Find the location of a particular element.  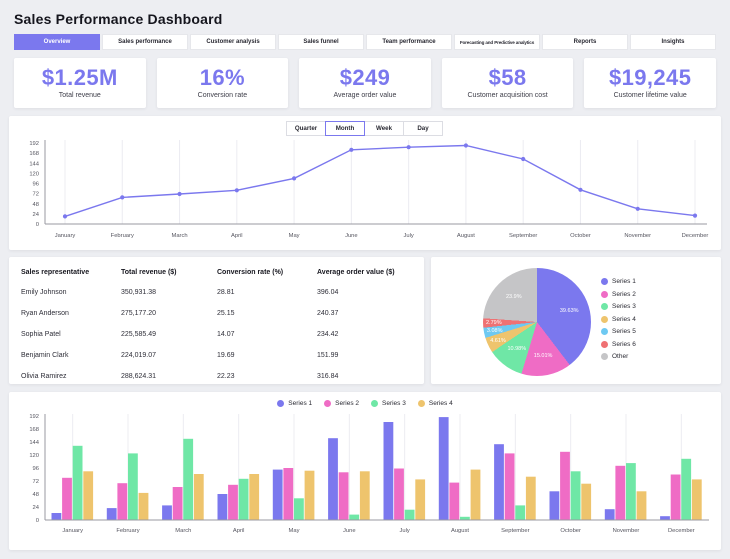

bar-series-1-january is located at coordinates (56, 516).